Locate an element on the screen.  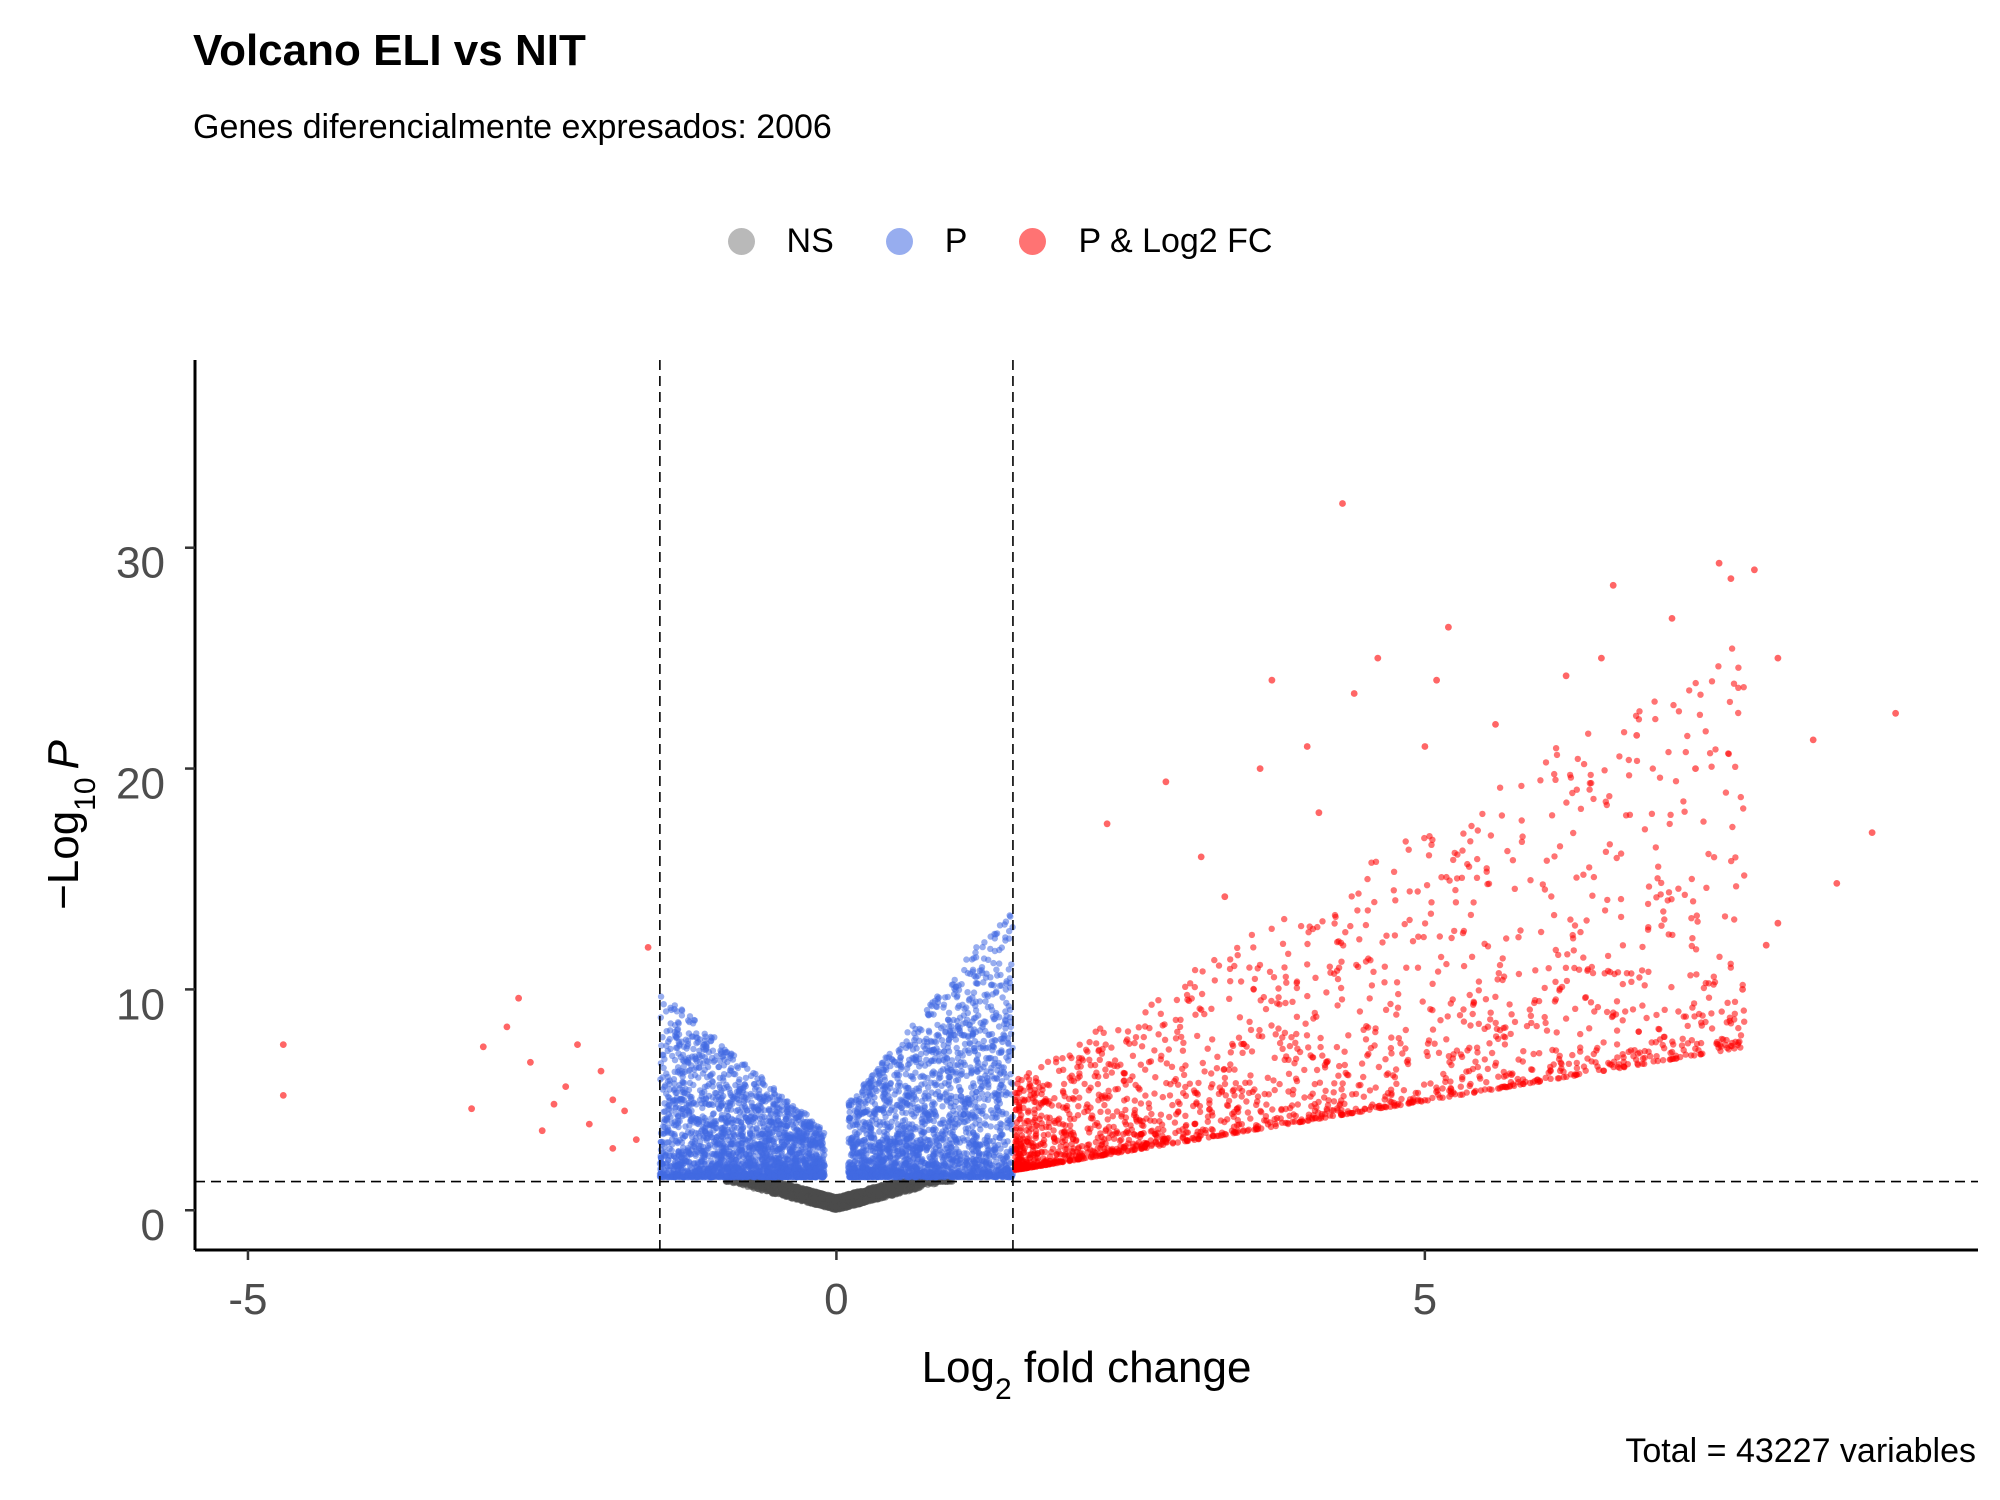
legend-item-ns: NS is located at coordinates (780, 241).